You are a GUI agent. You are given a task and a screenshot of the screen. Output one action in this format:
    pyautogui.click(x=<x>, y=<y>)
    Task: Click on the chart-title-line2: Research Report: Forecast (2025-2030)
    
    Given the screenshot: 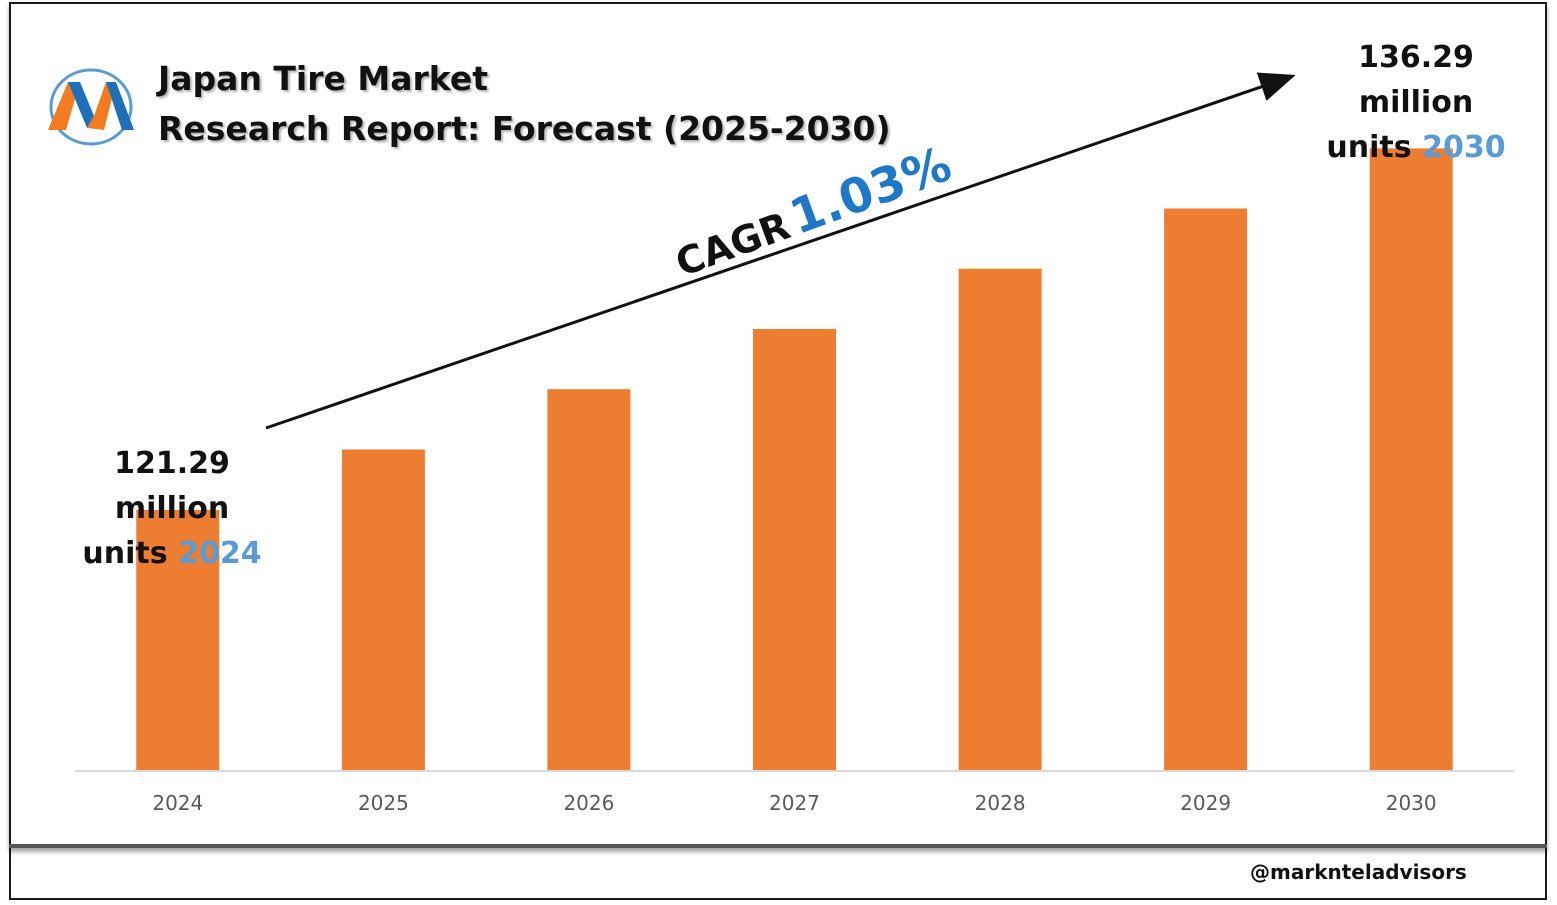 What is the action you would take?
    pyautogui.click(x=524, y=128)
    